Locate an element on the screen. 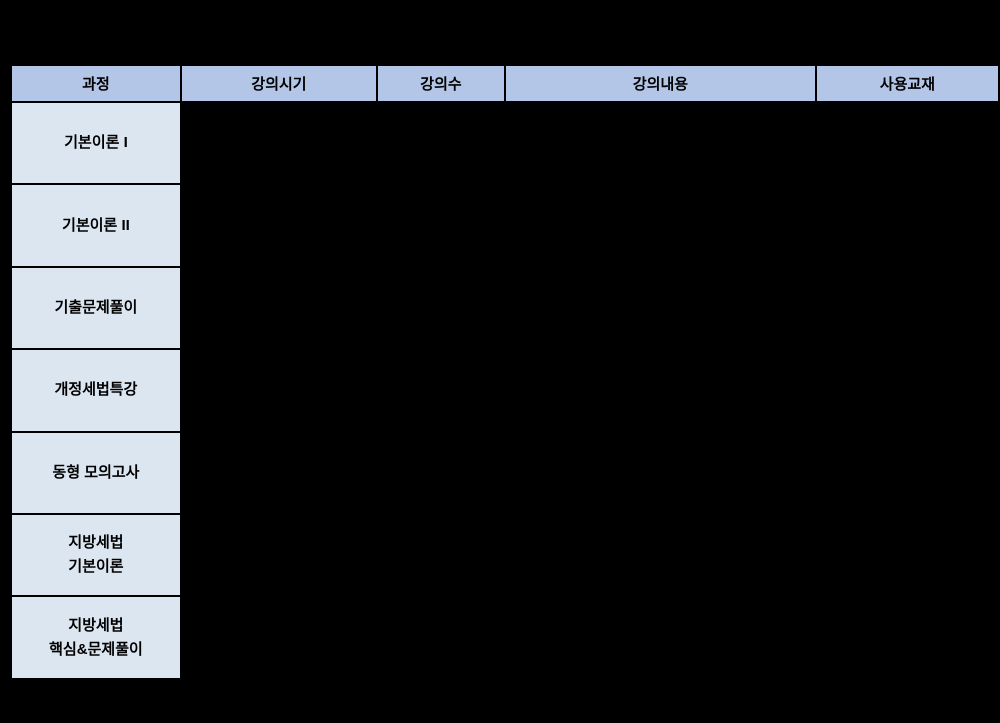 The image size is (1000, 723). table-row: 동형 모의고사 is located at coordinates (504, 472).